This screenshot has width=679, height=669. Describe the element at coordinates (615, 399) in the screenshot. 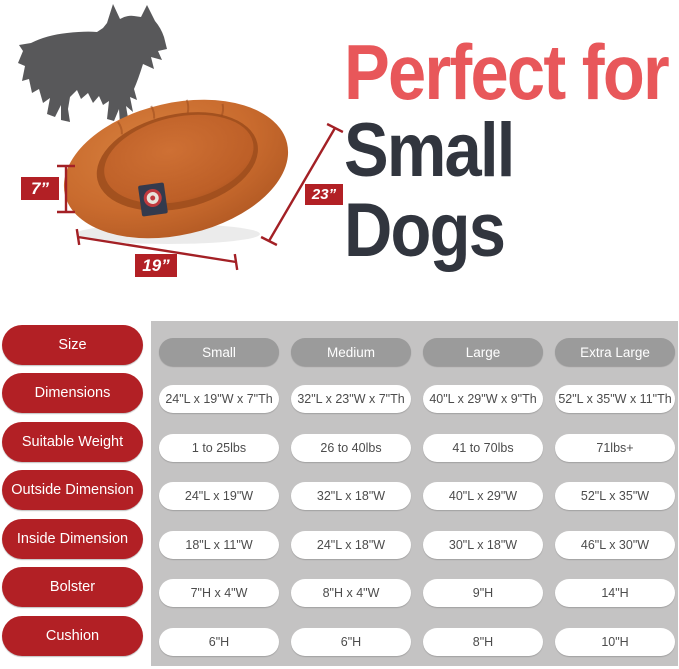

I see `table-cell: 52"L x 35"W x 11"Th` at that location.